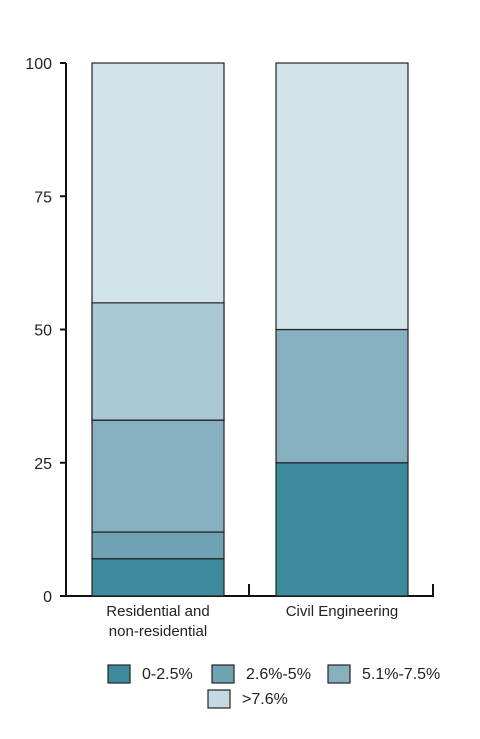 The image size is (480, 739). What do you see at coordinates (43, 331) in the screenshot?
I see `y-tick-label: 50` at bounding box center [43, 331].